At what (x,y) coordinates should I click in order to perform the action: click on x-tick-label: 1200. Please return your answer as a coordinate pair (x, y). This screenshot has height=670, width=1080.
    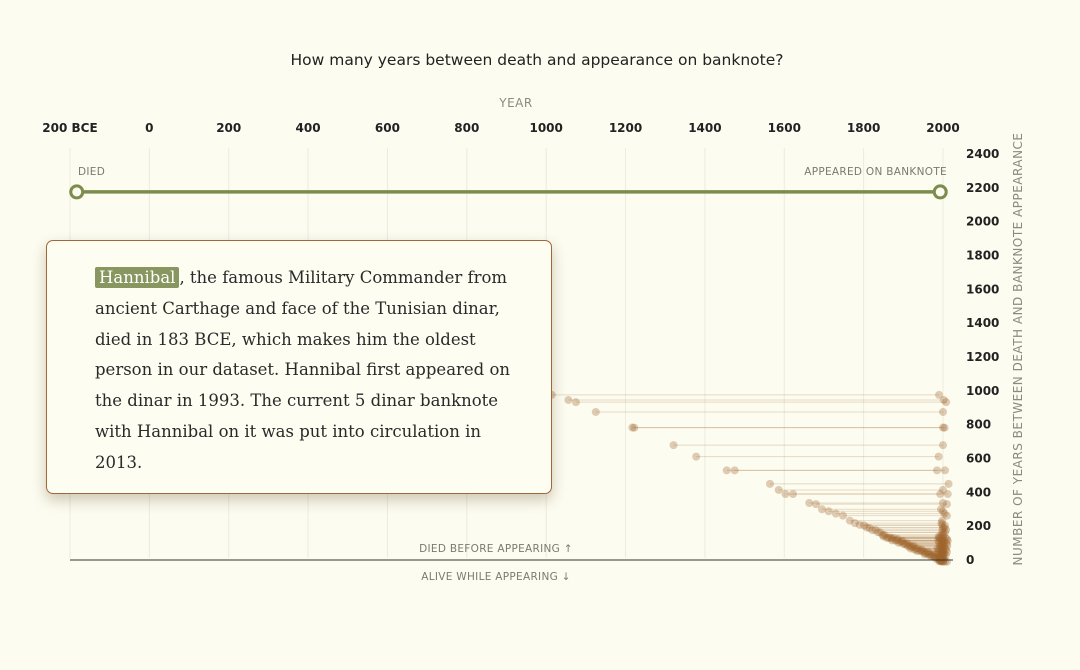
    Looking at the image, I should click on (625, 128).